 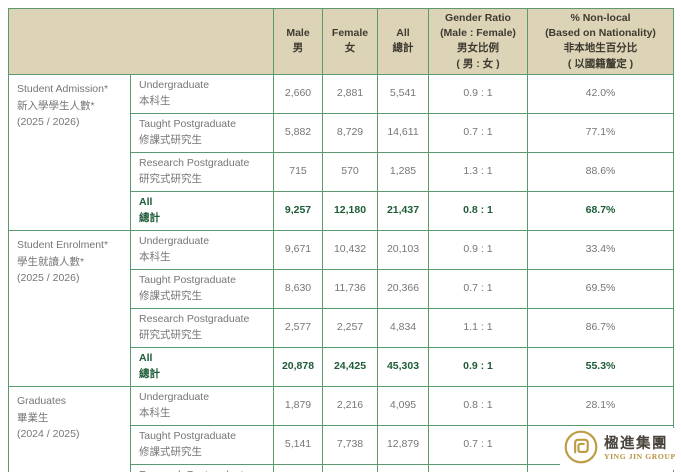 I want to click on all-value: 12,879, so click(x=403, y=444).